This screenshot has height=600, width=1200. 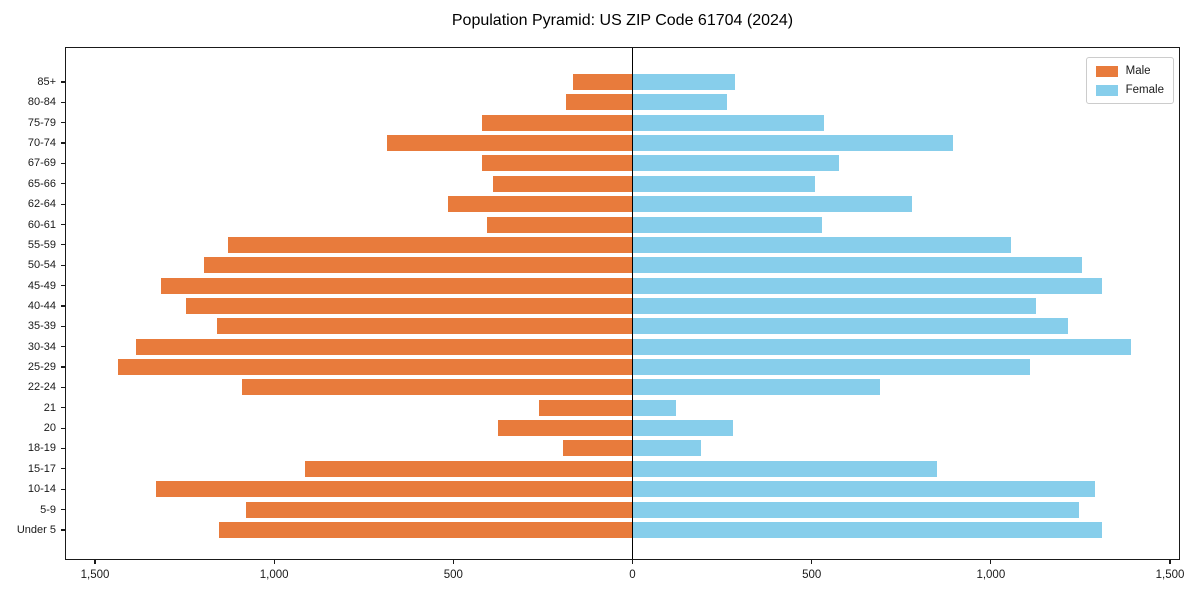 I want to click on y-tick-label: 55-59, so click(x=41, y=244).